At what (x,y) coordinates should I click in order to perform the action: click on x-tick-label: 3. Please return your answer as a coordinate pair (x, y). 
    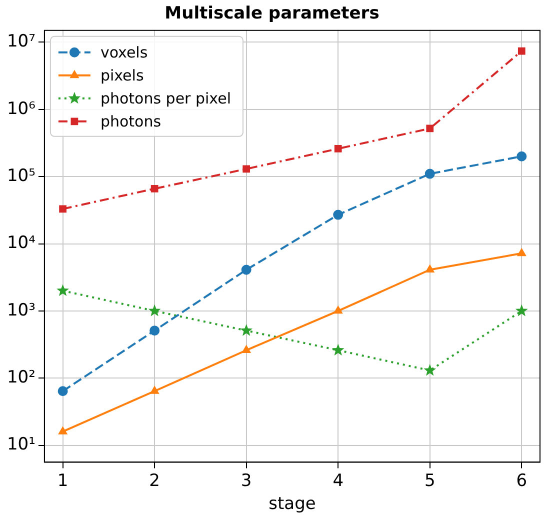
    Looking at the image, I should click on (246, 480).